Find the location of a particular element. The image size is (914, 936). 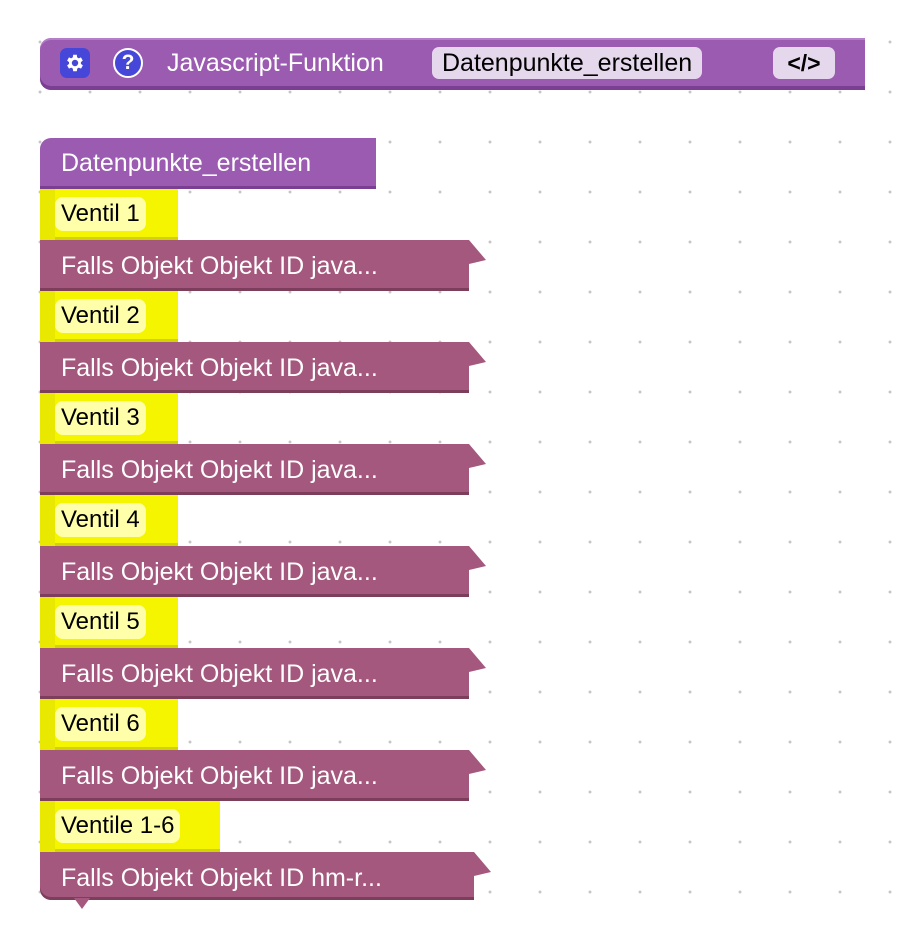

comment-text: Ventil 3 is located at coordinates (100, 418).